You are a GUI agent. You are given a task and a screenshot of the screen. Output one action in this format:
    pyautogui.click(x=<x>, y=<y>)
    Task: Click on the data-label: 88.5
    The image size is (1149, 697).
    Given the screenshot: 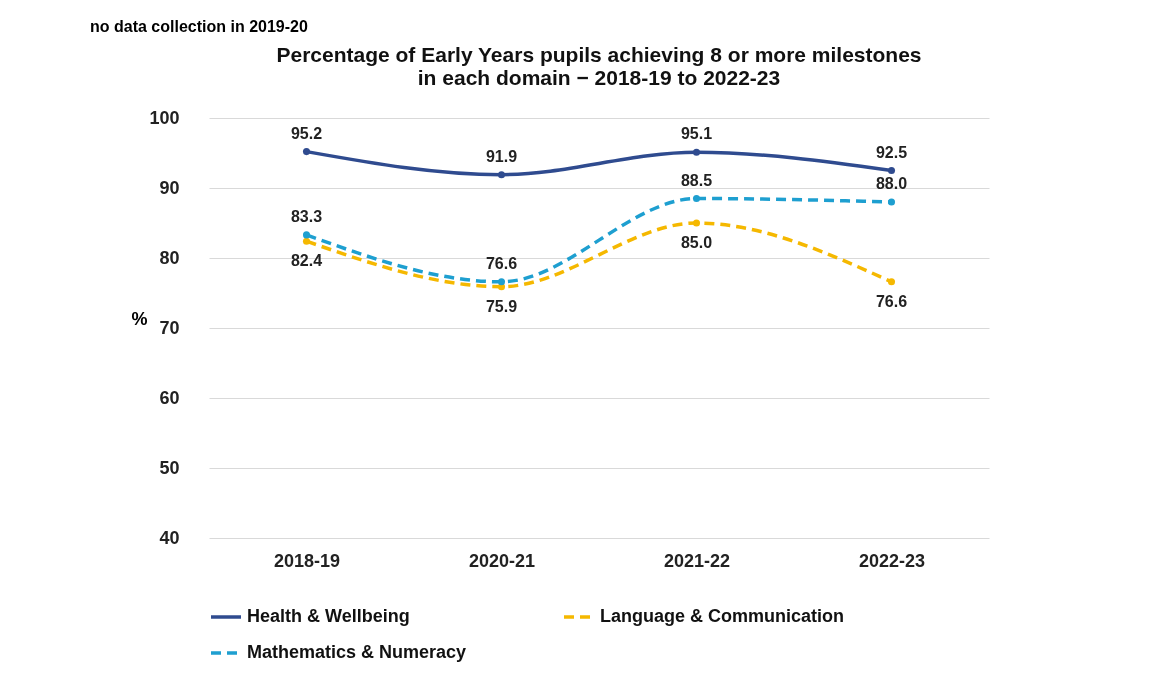 What is the action you would take?
    pyautogui.click(x=696, y=180)
    